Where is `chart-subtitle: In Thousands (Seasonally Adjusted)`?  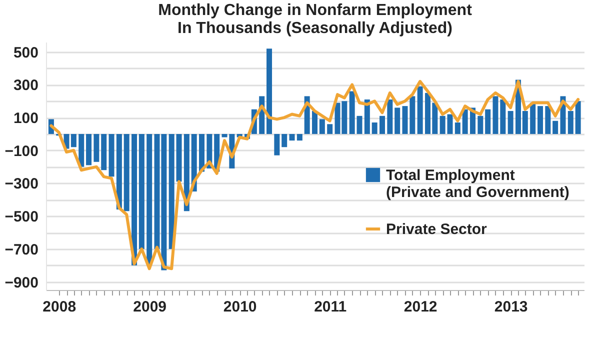
chart-subtitle: In Thousands (Seasonally Adjusted) is located at coordinates (315, 28).